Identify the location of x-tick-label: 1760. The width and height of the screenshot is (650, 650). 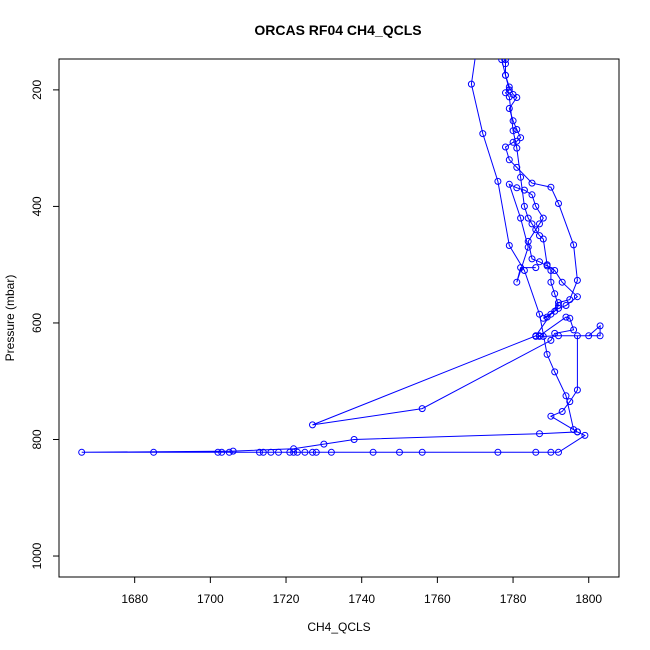
(437, 599).